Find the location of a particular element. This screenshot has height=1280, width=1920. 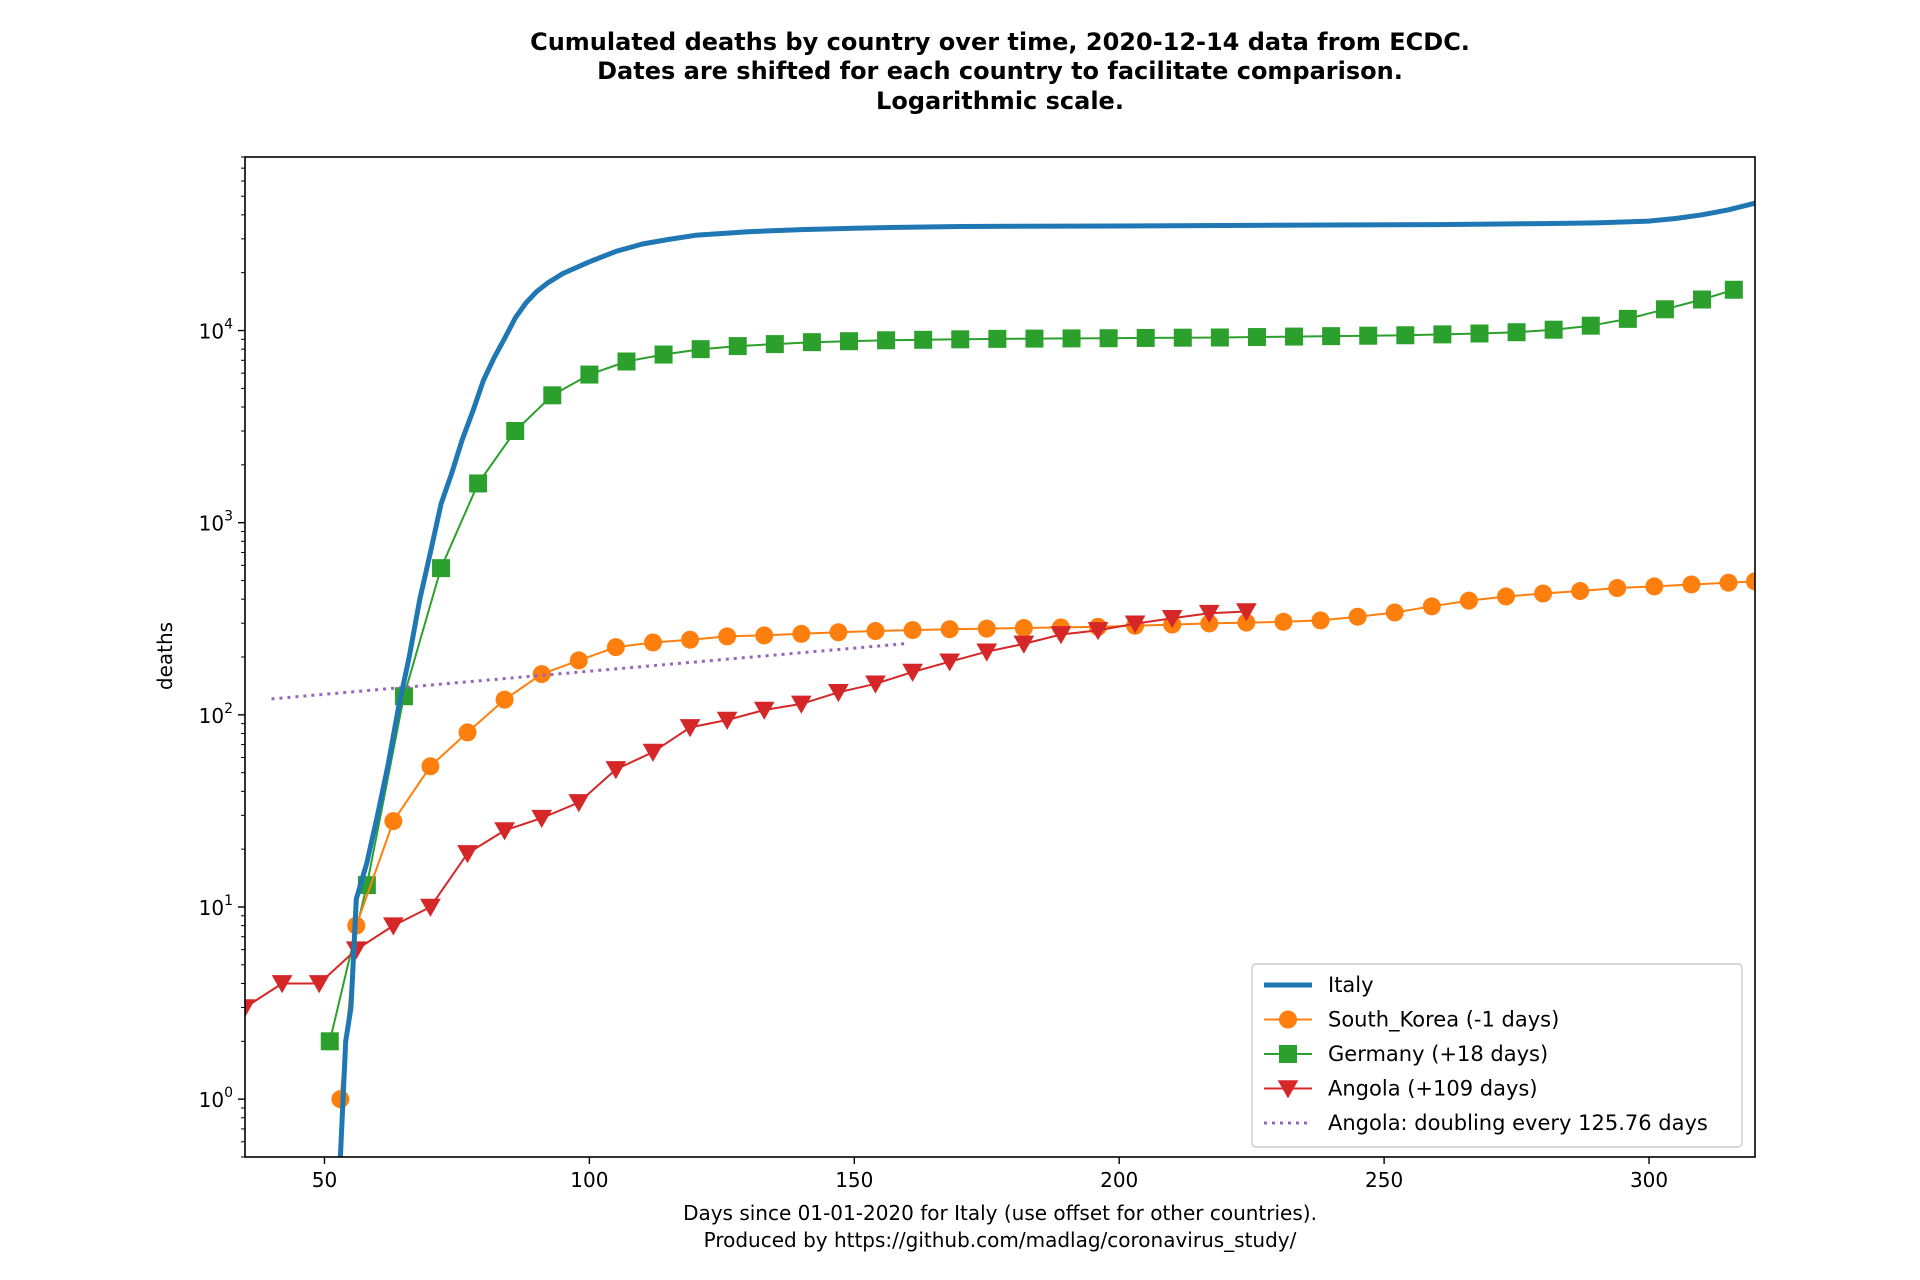

x-tick-label: 300 is located at coordinates (1649, 1180).